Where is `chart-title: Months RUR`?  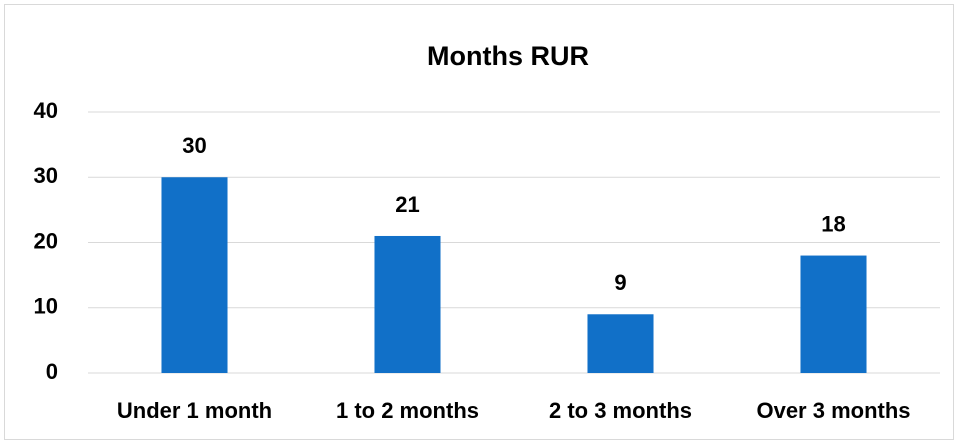 chart-title: Months RUR is located at coordinates (508, 56).